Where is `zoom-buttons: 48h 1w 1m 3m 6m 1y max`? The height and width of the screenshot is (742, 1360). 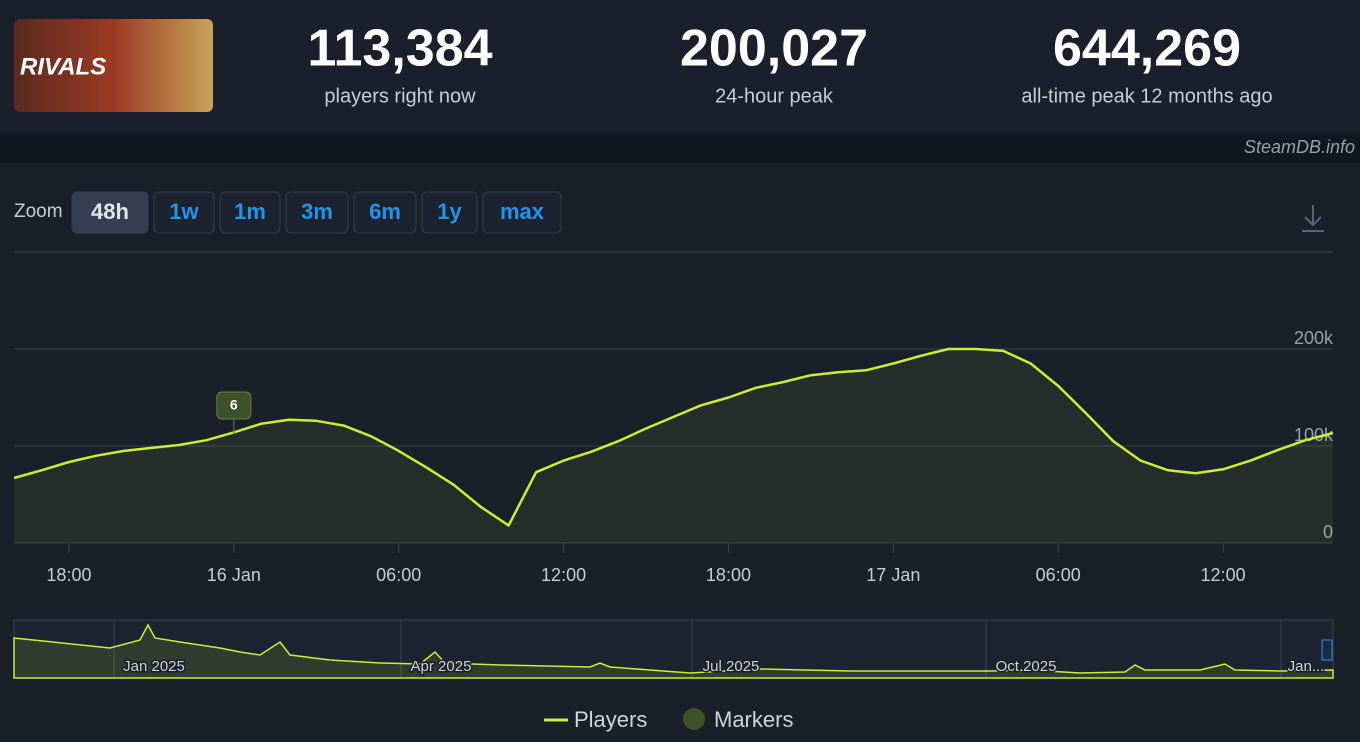 zoom-buttons: 48h 1w 1m 3m 6m 1y max is located at coordinates (316, 212).